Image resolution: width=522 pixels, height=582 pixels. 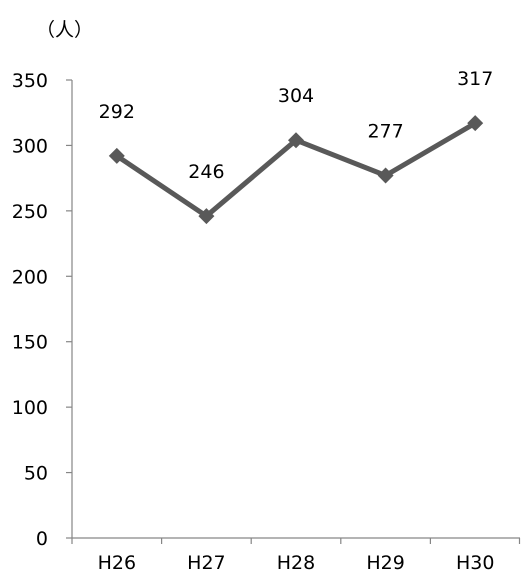 What do you see at coordinates (385, 563) in the screenshot?
I see `x-tick-label: H29` at bounding box center [385, 563].